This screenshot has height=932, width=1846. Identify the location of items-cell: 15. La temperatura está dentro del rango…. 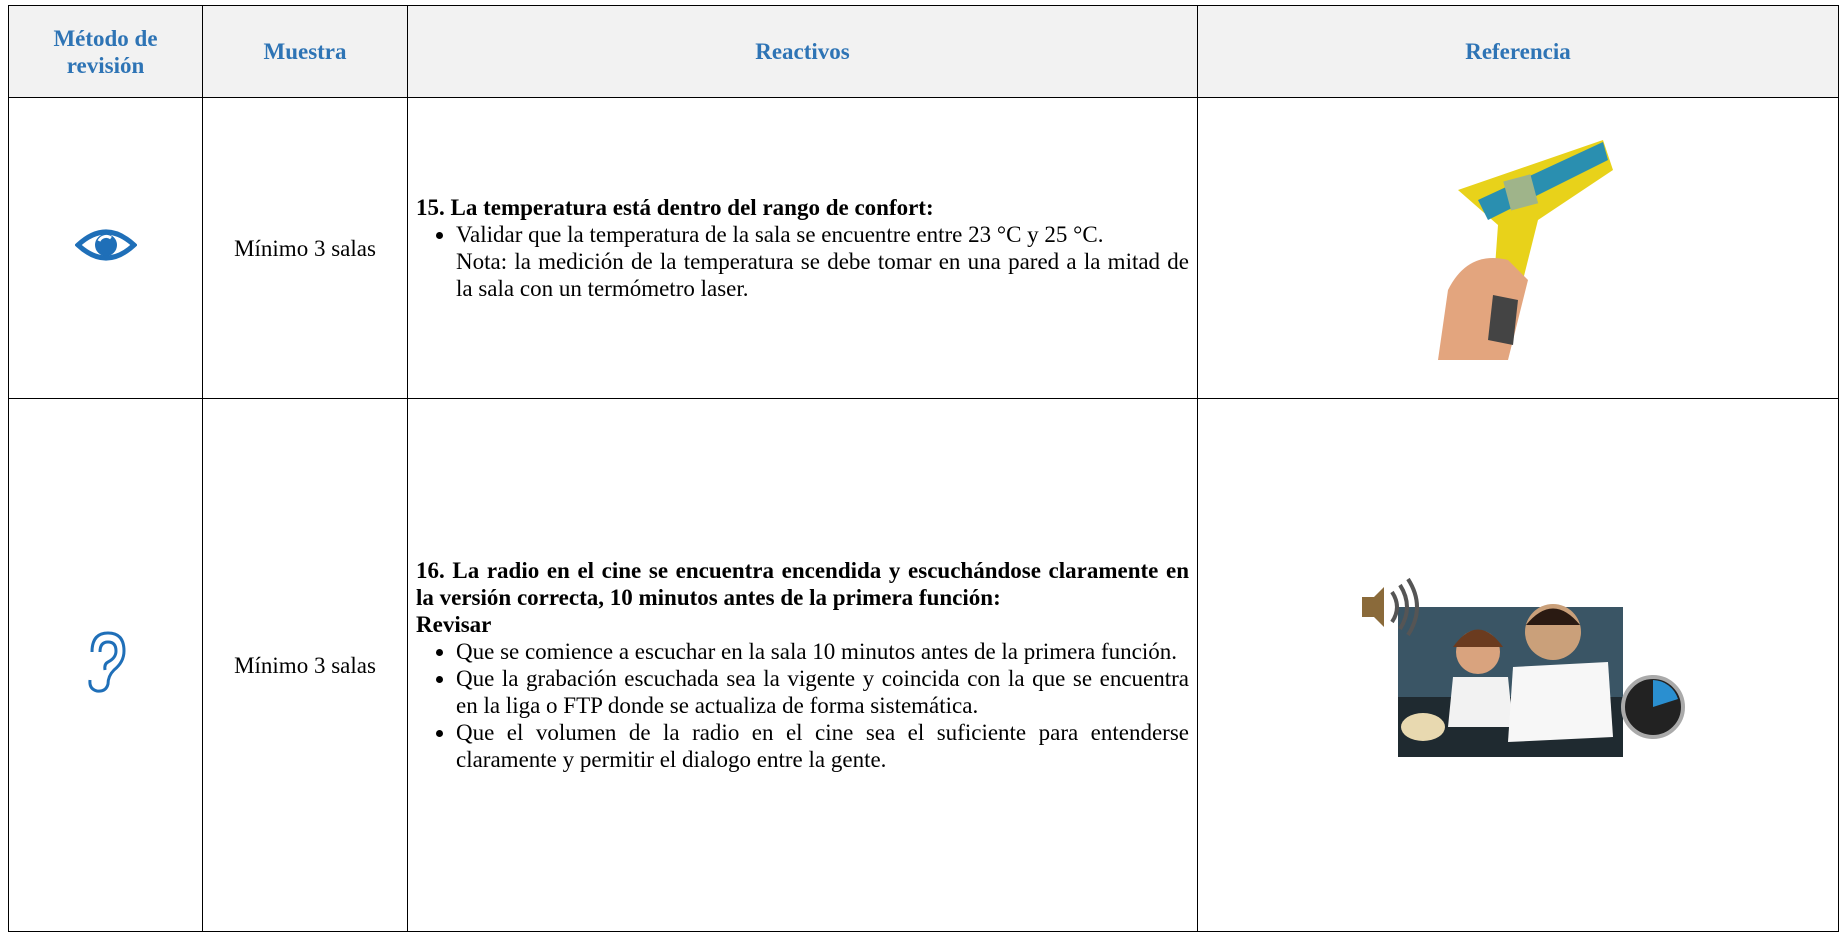
(802, 248).